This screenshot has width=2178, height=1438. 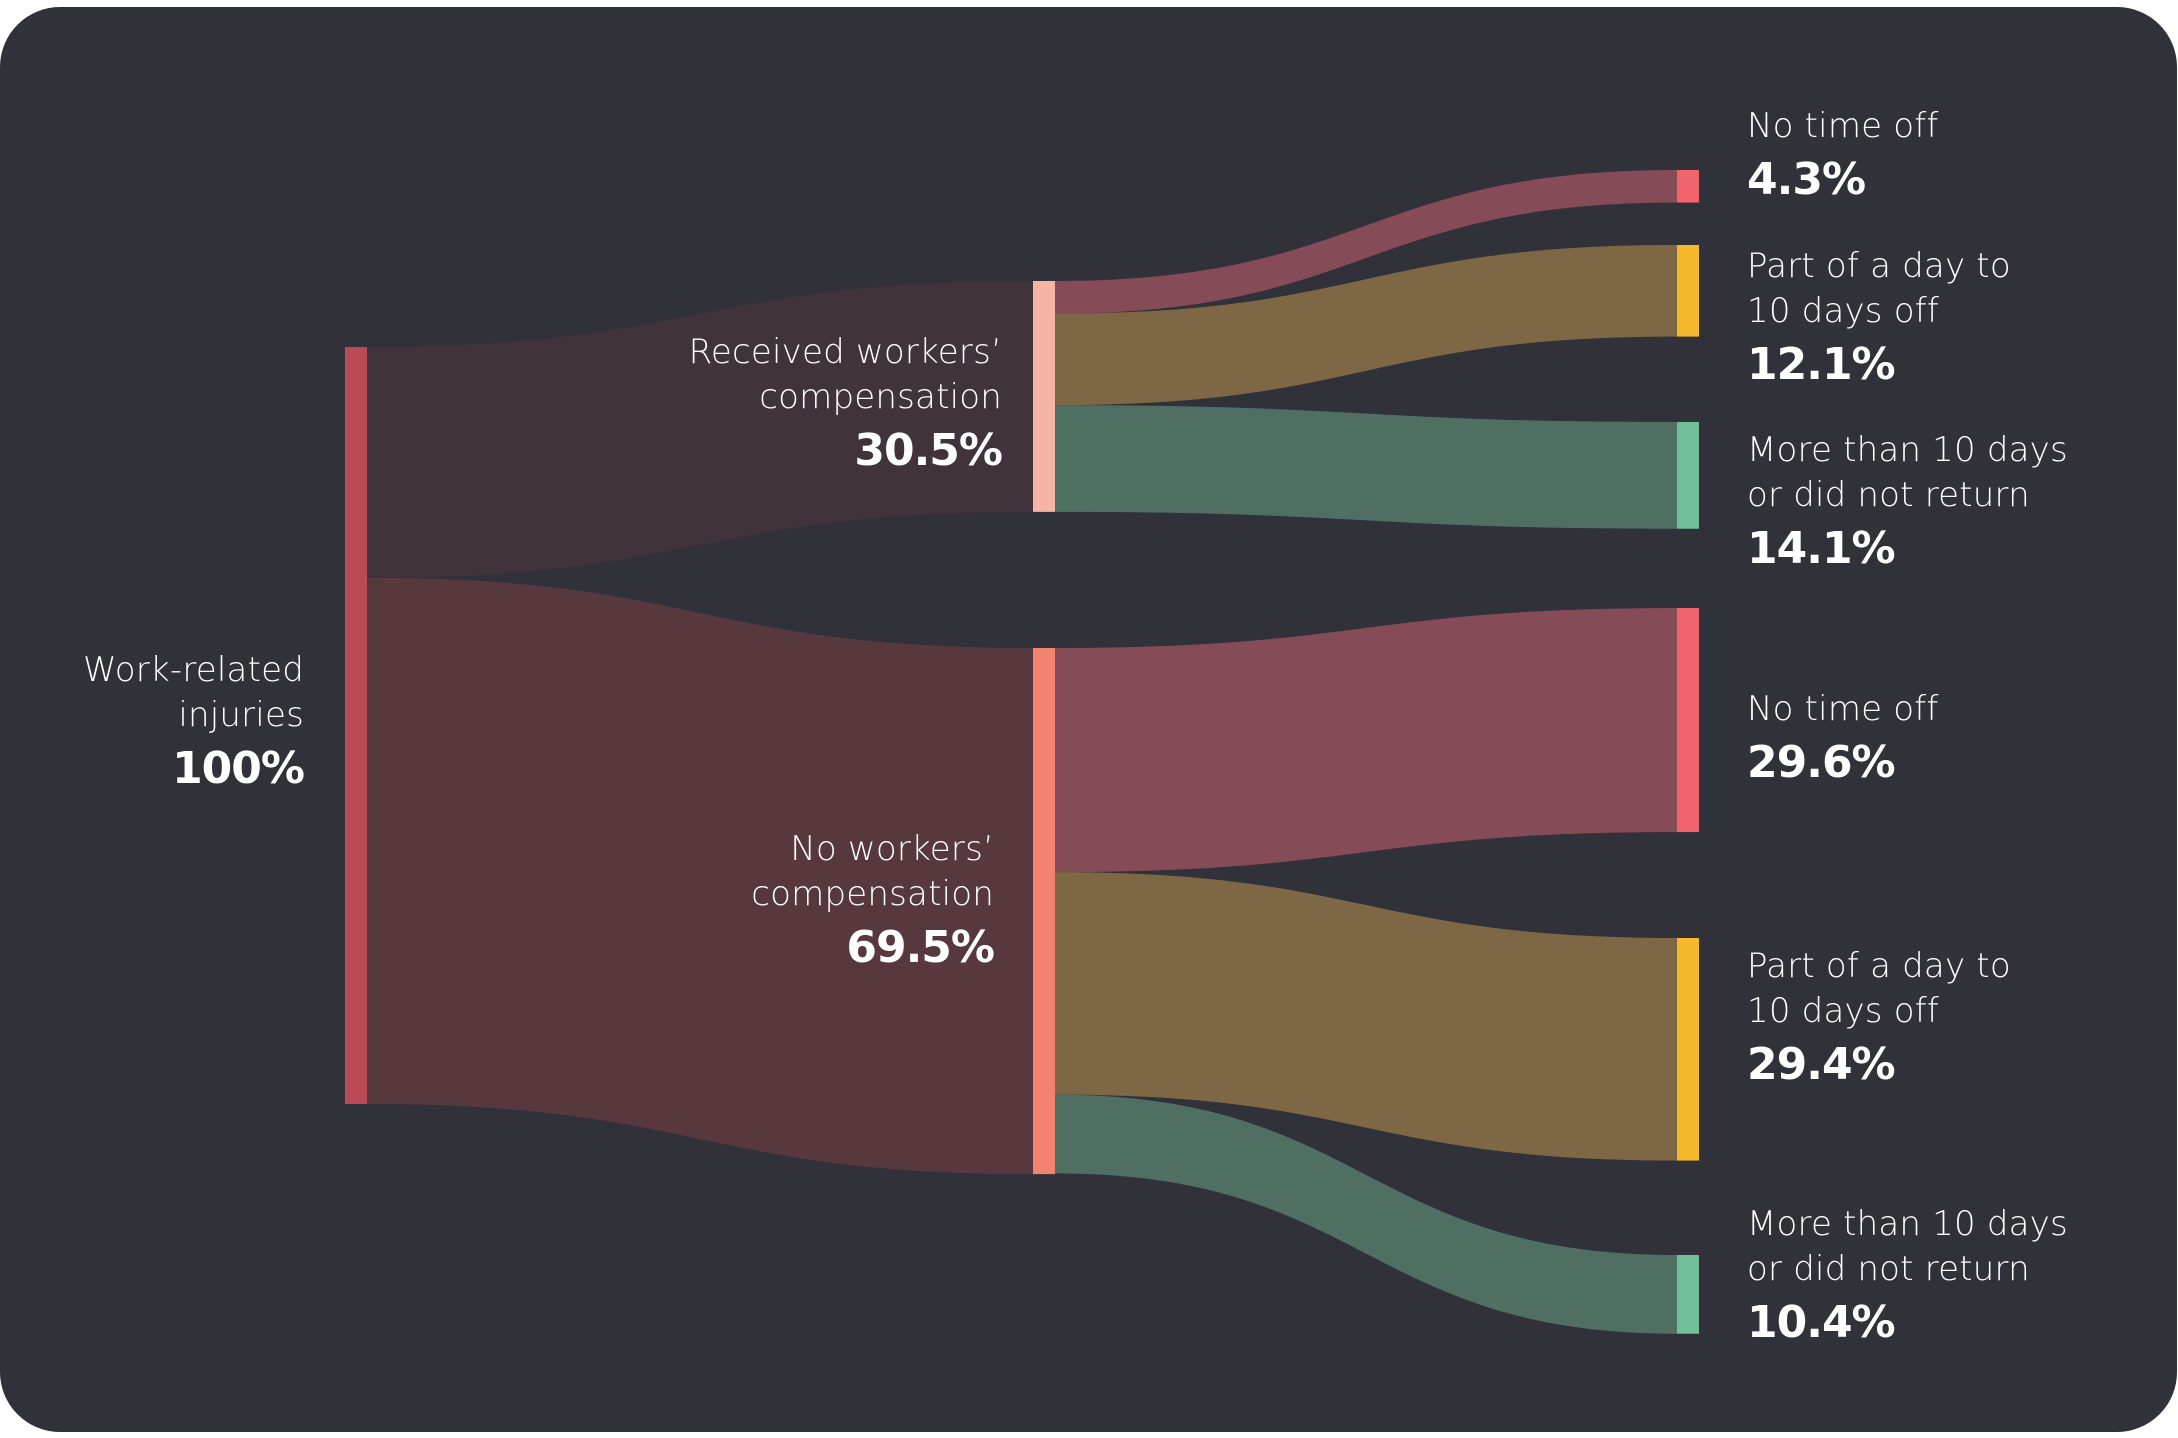 I want to click on node-value: 14.1%, so click(x=1821, y=548).